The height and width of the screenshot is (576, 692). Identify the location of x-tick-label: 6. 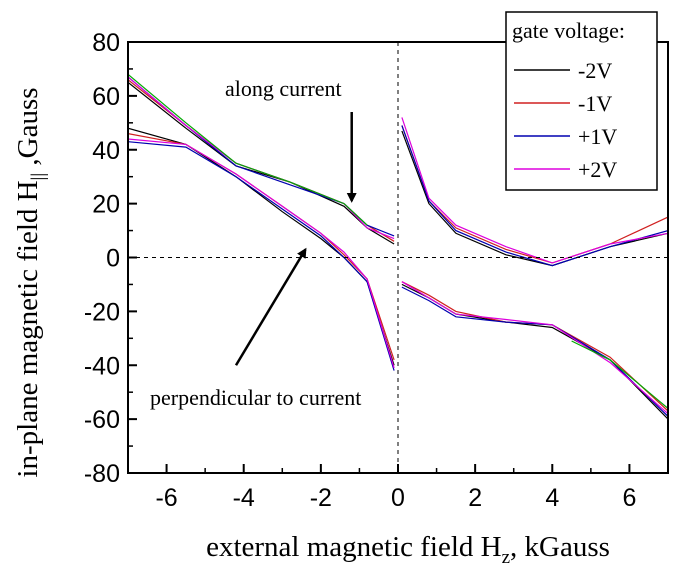
(629, 498).